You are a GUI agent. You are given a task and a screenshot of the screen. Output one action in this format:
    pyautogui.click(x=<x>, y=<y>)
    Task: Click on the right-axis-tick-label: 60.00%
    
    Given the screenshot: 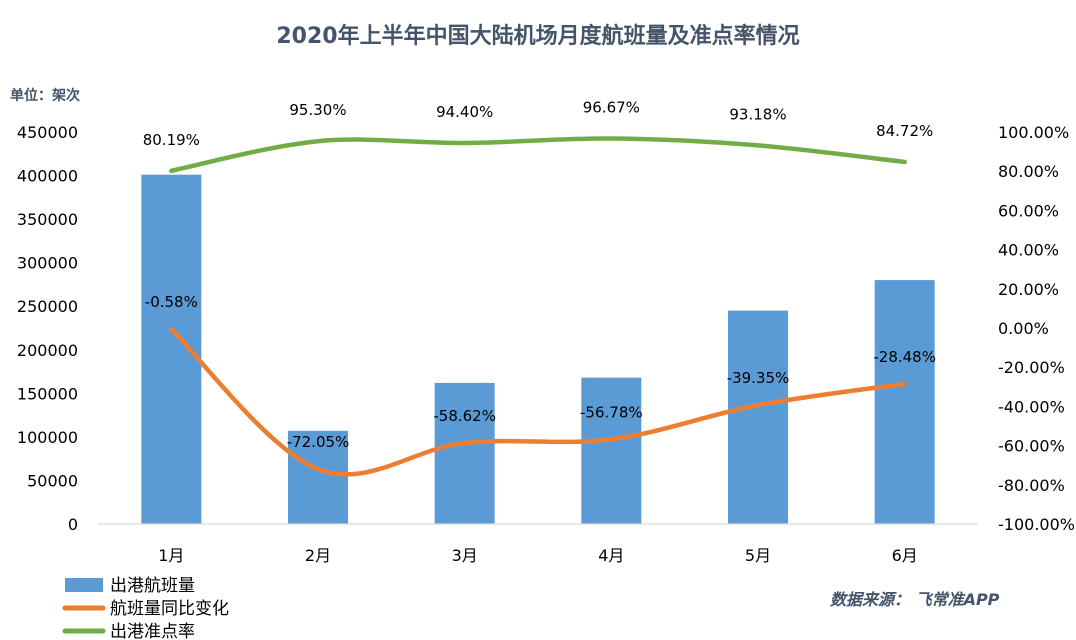 What is the action you would take?
    pyautogui.click(x=1028, y=210)
    